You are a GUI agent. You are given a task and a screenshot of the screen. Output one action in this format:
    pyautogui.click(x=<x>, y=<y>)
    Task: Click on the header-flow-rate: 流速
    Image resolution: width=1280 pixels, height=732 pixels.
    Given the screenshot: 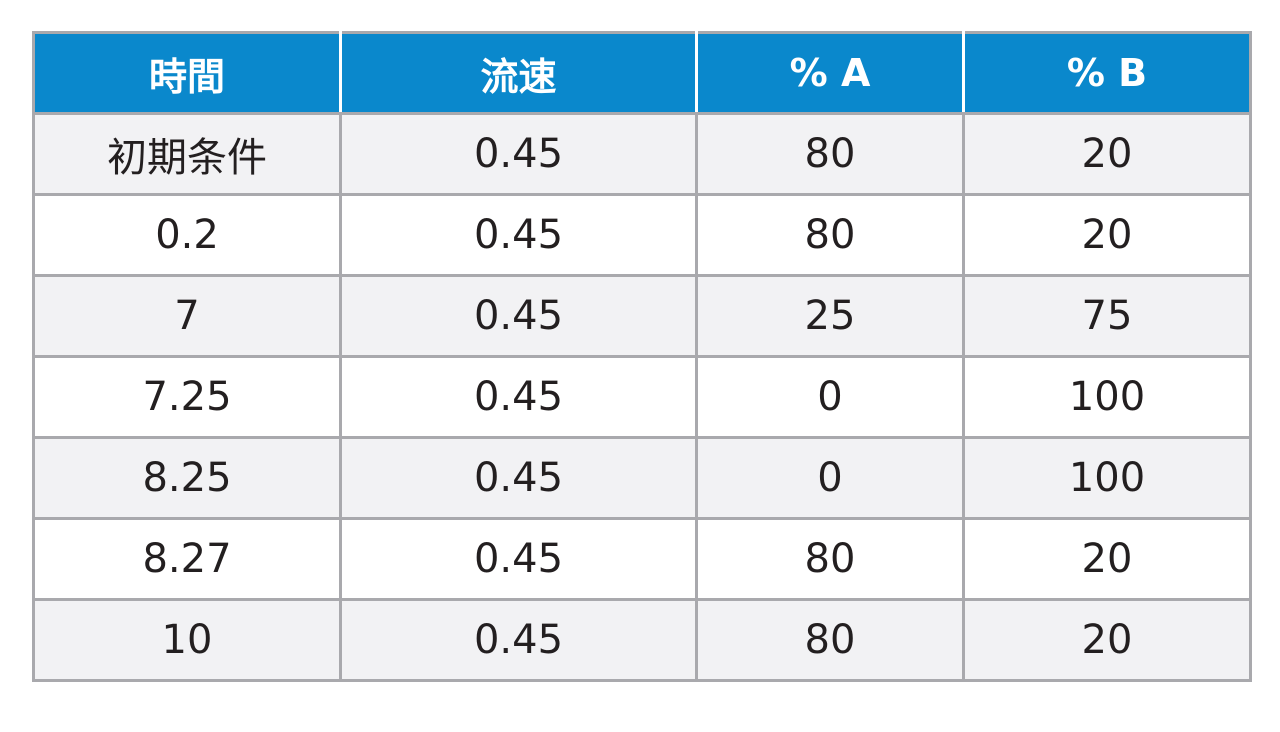 What is the action you would take?
    pyautogui.click(x=518, y=73)
    